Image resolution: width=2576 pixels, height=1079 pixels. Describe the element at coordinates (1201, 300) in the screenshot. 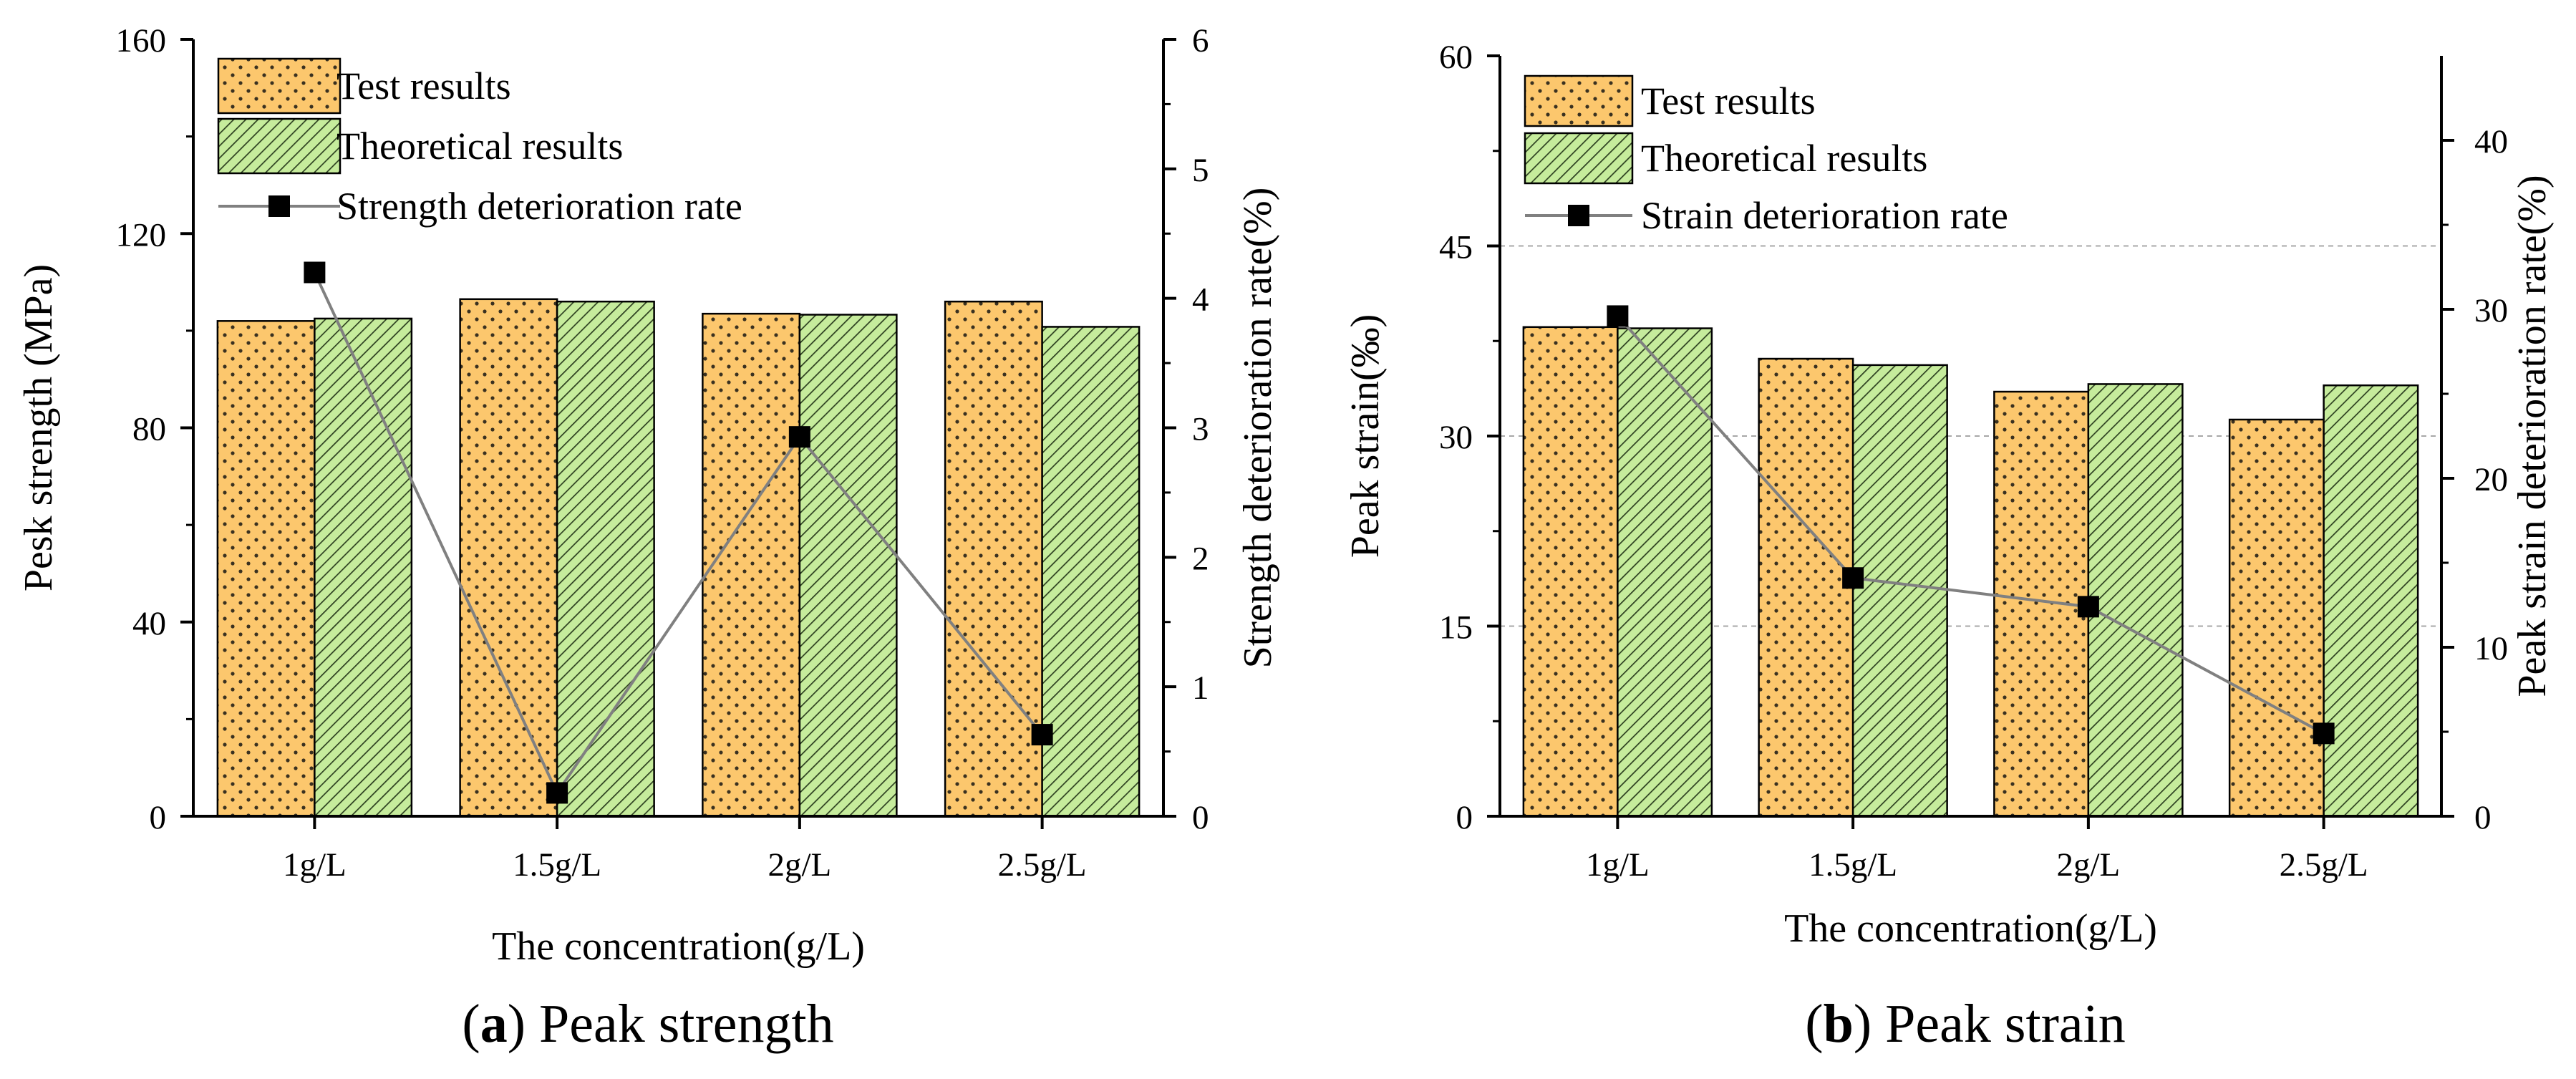

I see `right-tick-label: 4` at that location.